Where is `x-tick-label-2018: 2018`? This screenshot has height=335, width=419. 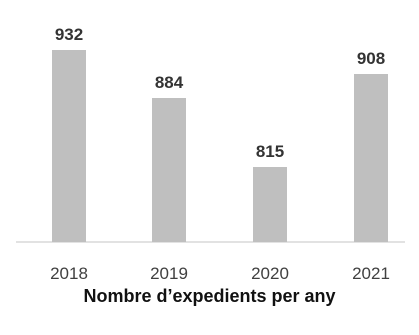
x-tick-label-2018: 2018 is located at coordinates (69, 273).